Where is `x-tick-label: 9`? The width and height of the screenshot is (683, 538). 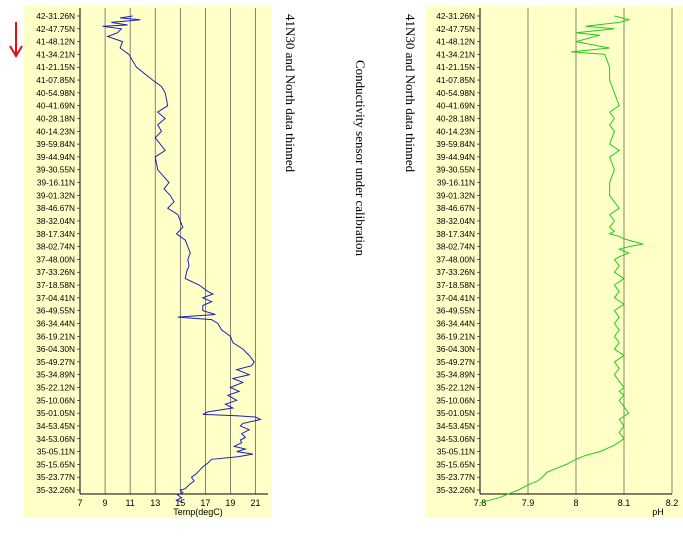
x-tick-label: 9 is located at coordinates (105, 503).